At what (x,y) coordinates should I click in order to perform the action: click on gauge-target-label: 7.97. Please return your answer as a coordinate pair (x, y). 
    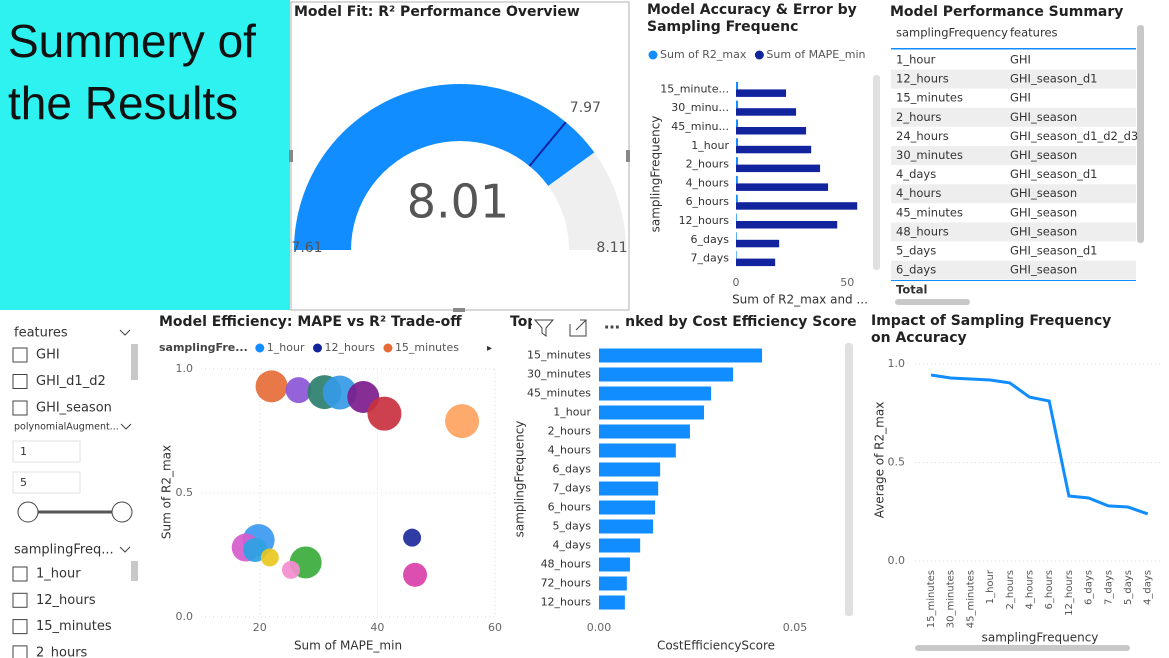
    Looking at the image, I should click on (585, 108).